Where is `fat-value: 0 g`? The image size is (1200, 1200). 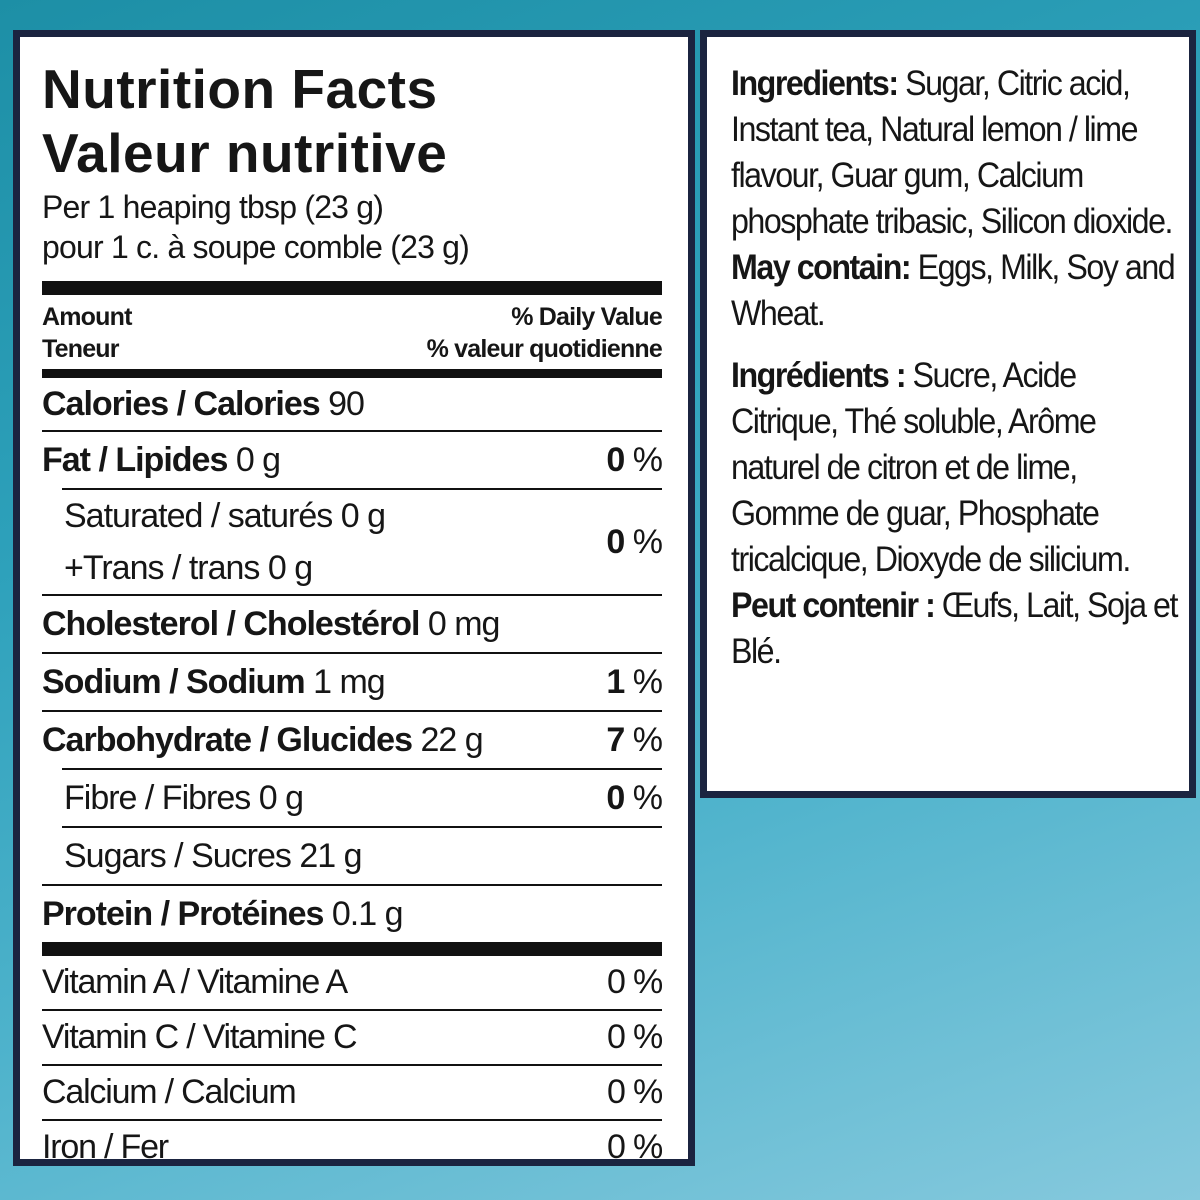
fat-value: 0 g is located at coordinates (258, 459).